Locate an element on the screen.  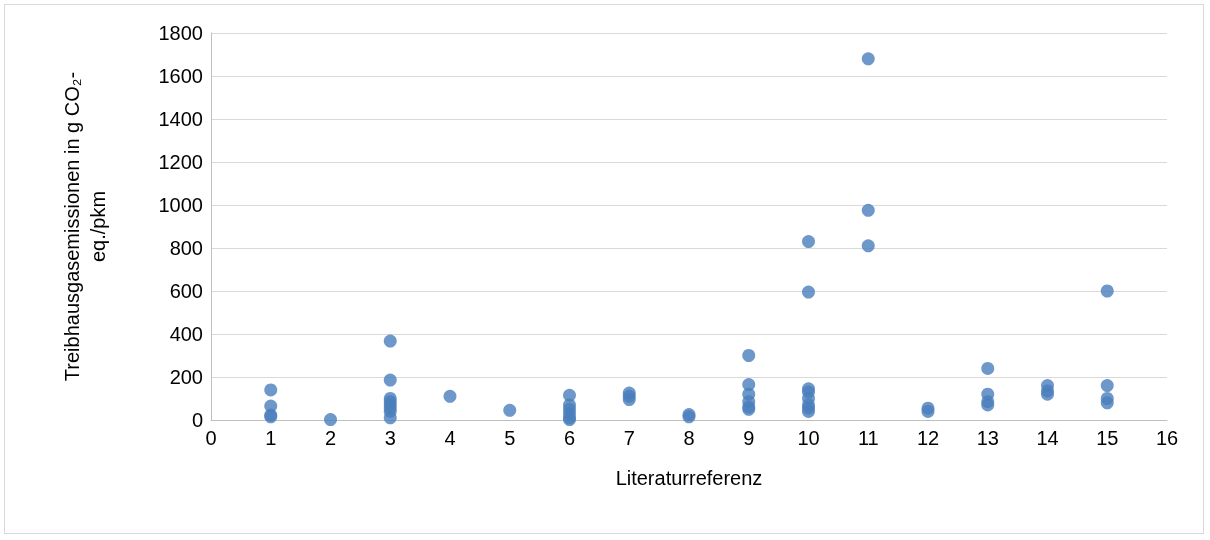
x-tick-label: 4 is located at coordinates (450, 438).